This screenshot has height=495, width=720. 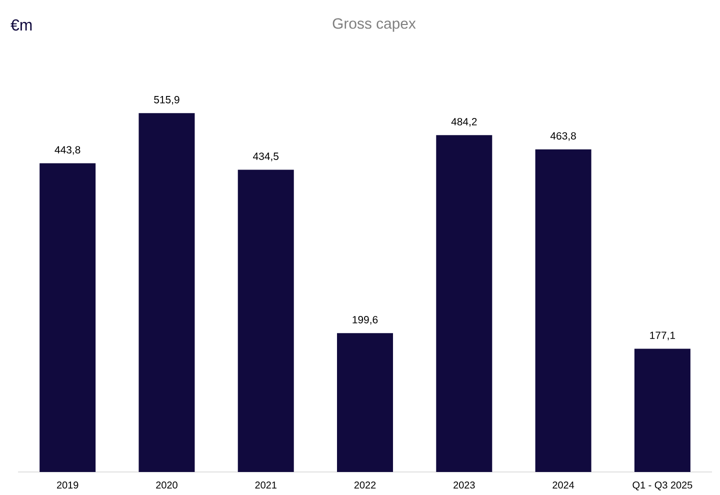 I want to click on chart-title: Gross capex, so click(x=374, y=25).